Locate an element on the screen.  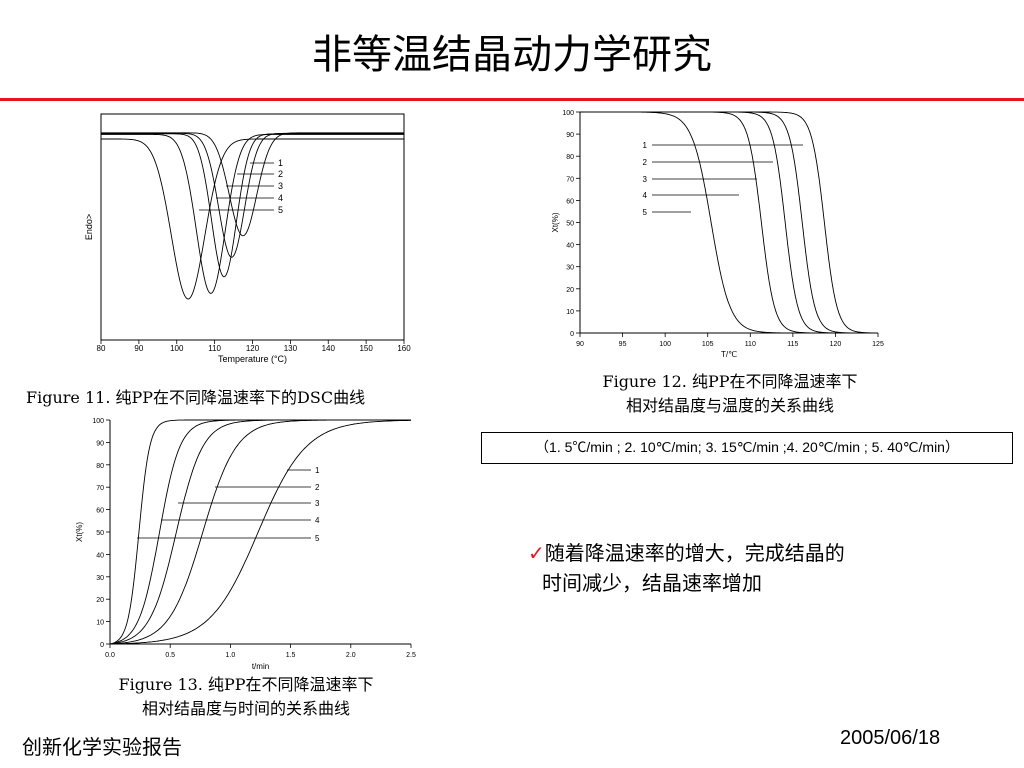
dsc-legend-label-3: 3 is located at coordinates (280, 186).